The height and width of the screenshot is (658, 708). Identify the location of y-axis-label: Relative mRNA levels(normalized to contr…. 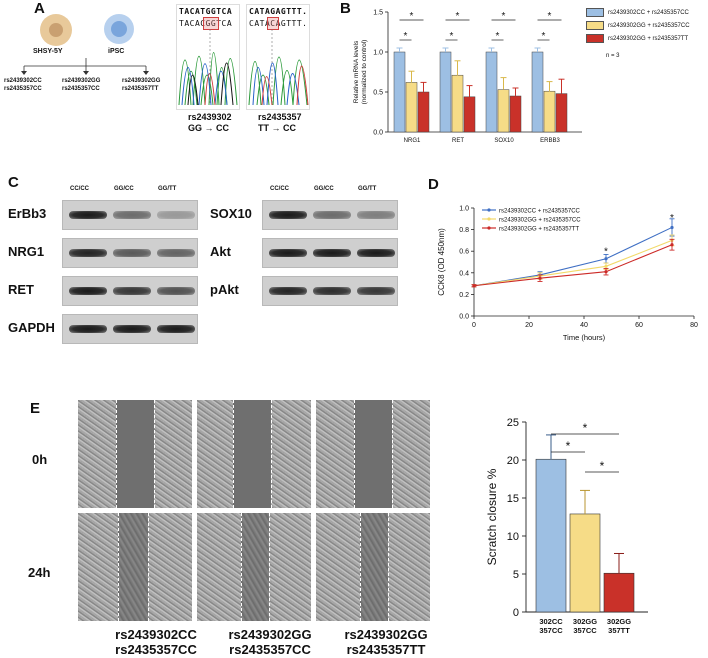
(360, 72).